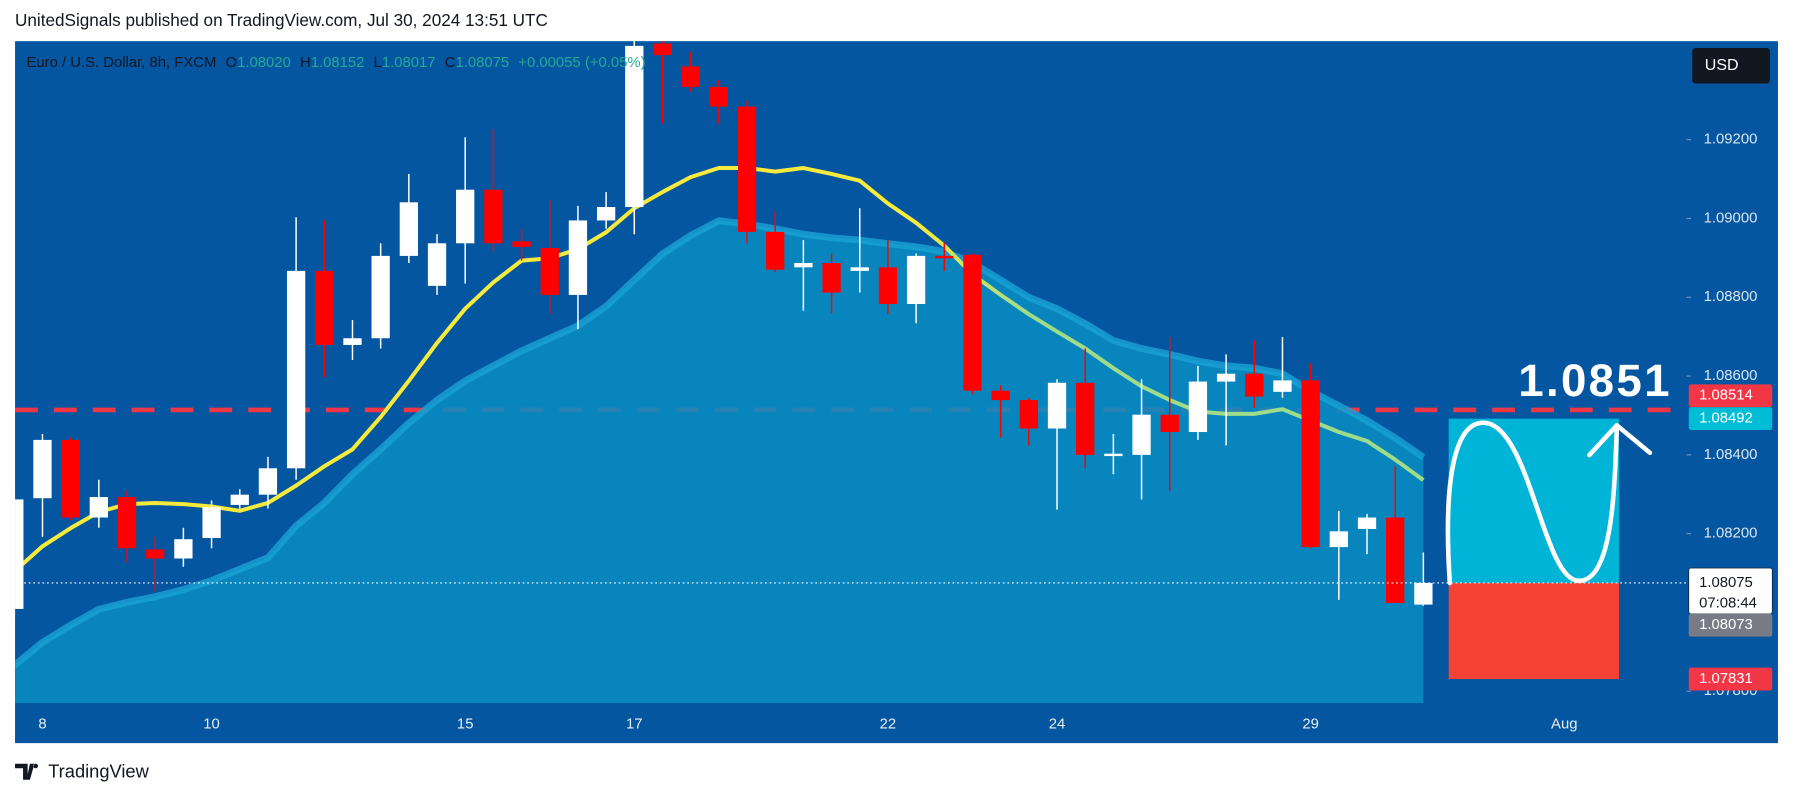 The image size is (1793, 798). I want to click on last-price-label: 1.08075, so click(1726, 583).